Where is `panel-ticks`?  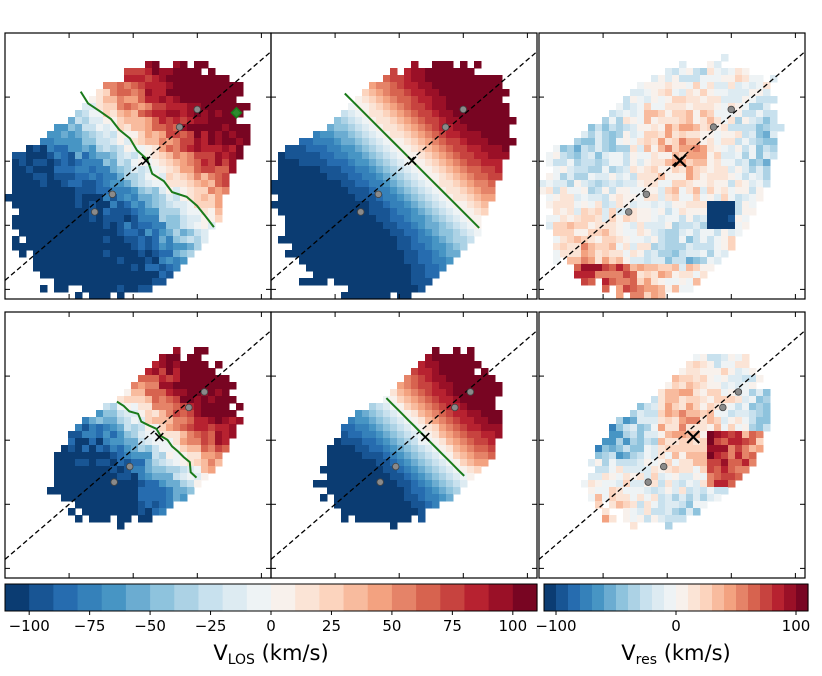 panel-ticks is located at coordinates (672, 445).